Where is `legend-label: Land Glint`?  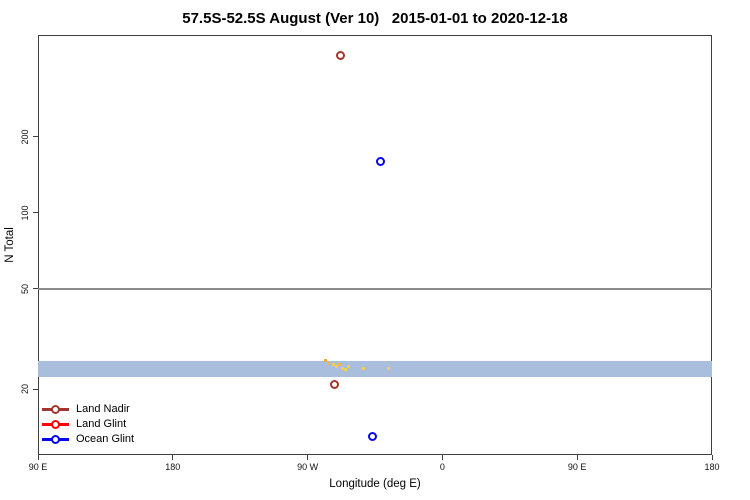
legend-label: Land Glint is located at coordinates (101, 424).